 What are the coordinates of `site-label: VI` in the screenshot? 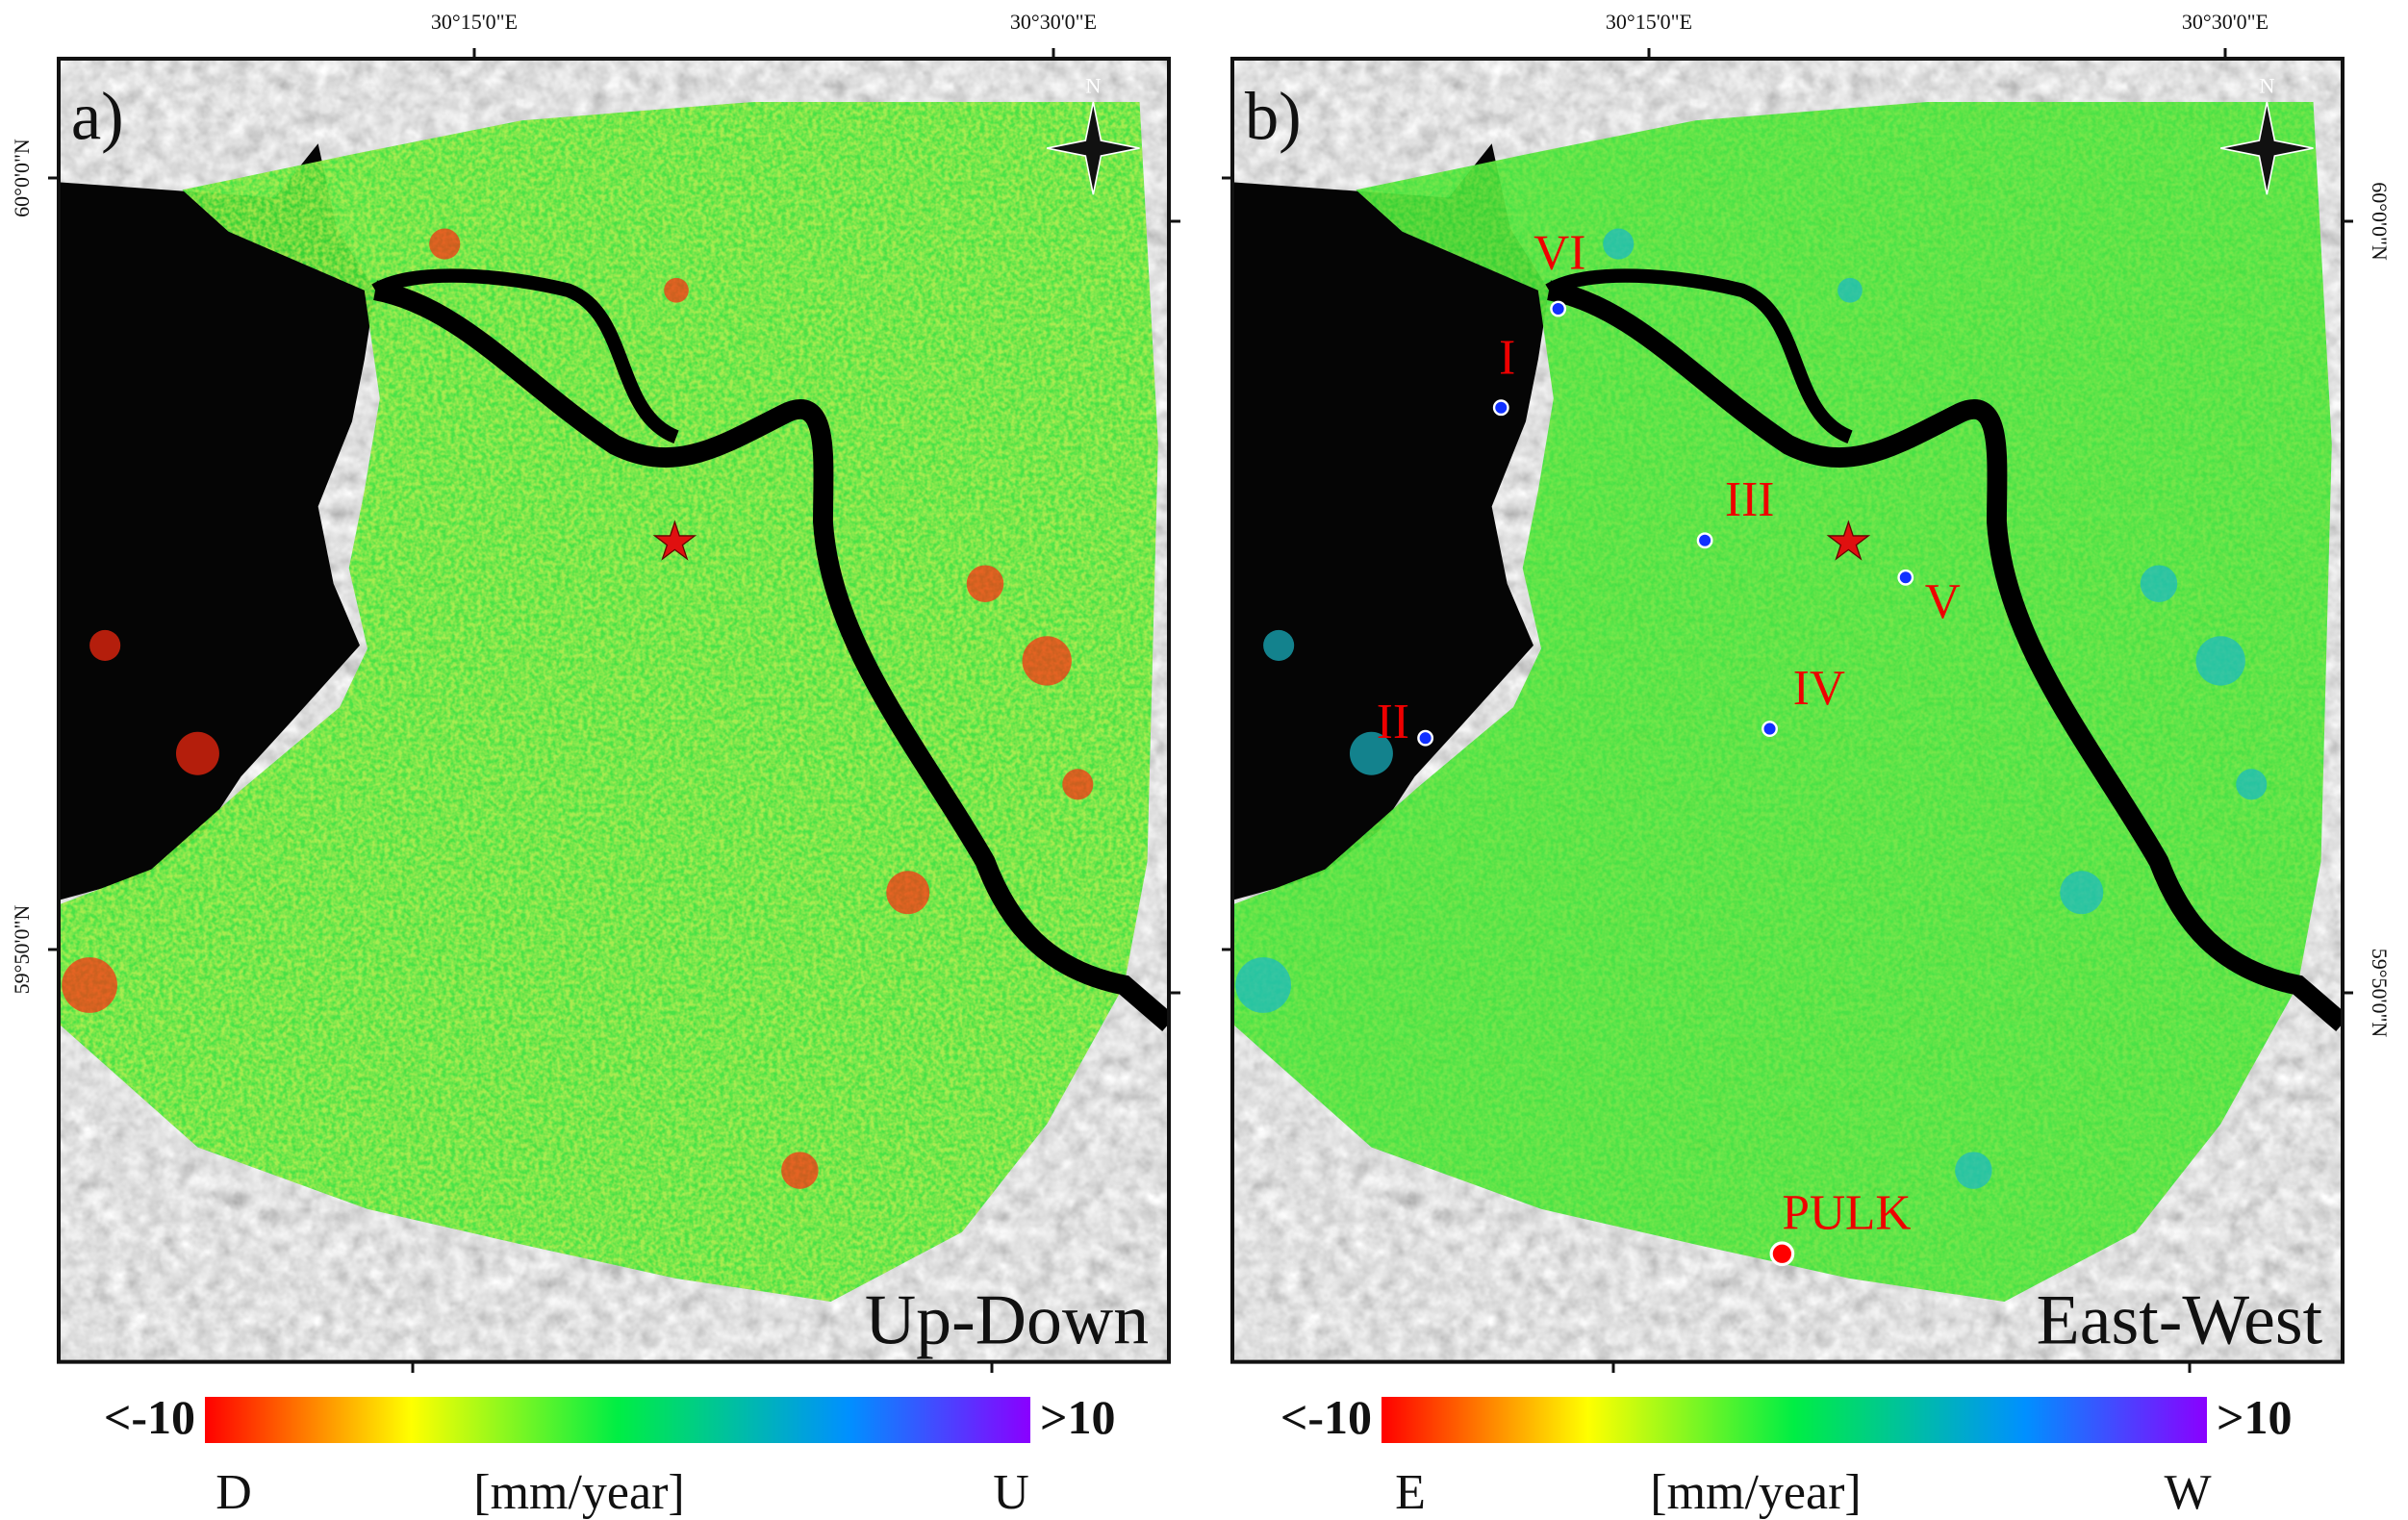 It's located at (1559, 253).